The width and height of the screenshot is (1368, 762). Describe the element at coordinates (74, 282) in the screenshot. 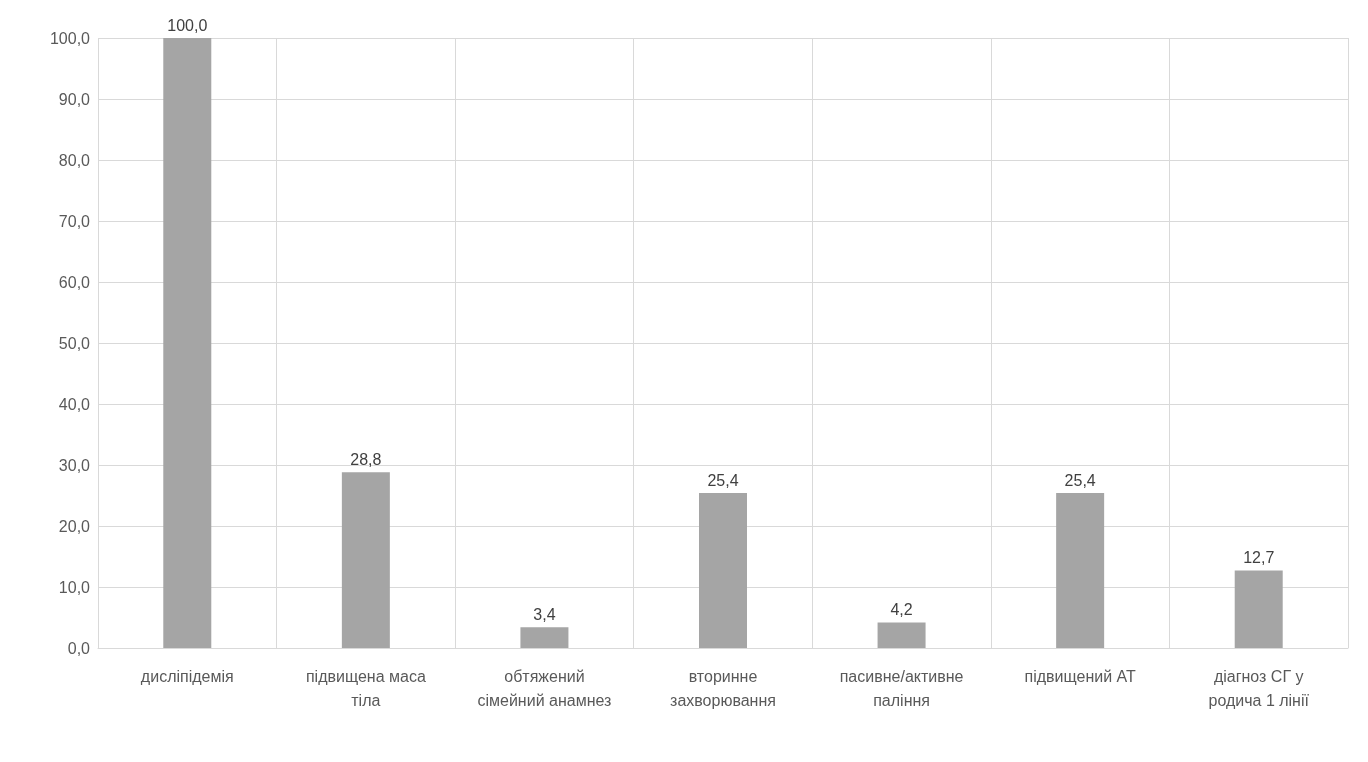

I see `y-tick-label: 60,0` at that location.